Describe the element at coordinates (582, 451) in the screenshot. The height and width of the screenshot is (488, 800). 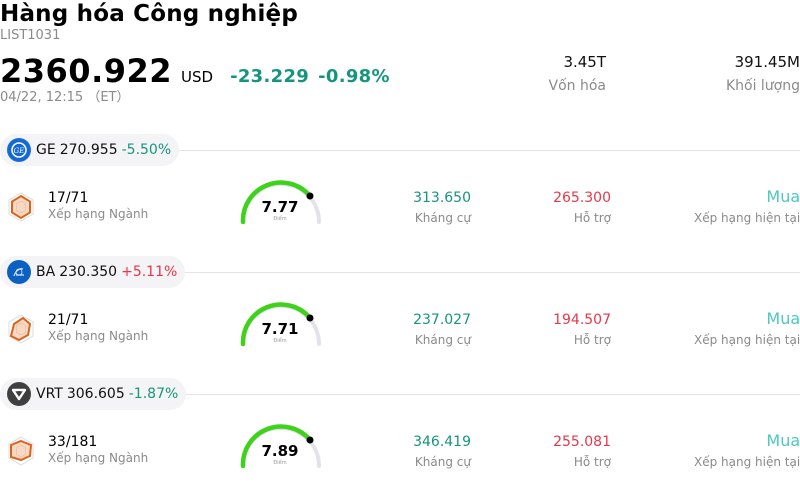
I see `support: 255.081 Hỗ trợ` at that location.